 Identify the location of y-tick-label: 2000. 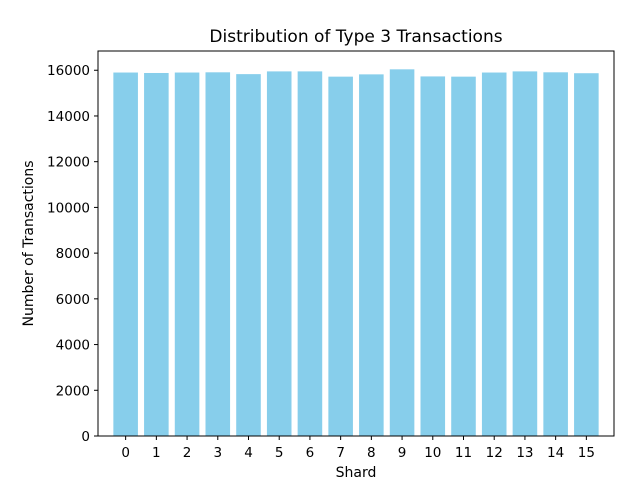
(73, 391).